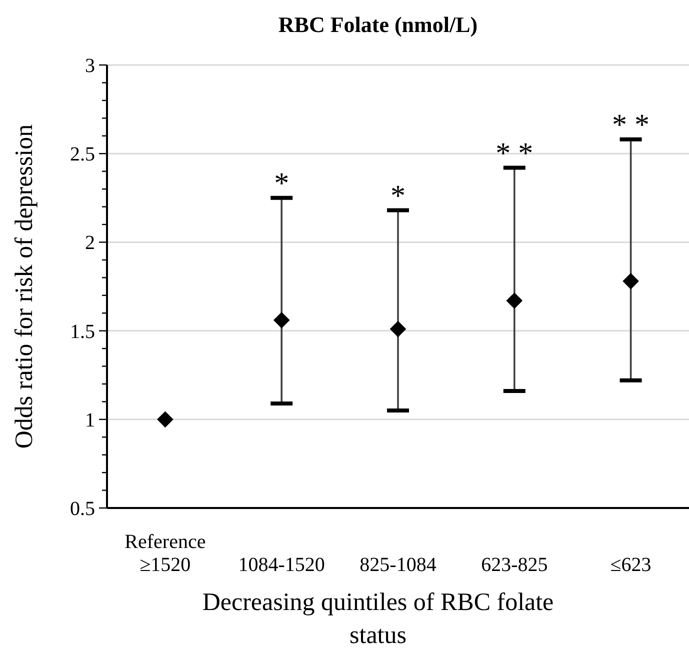  I want to click on x-tick-label: ≤623, so click(631, 565).